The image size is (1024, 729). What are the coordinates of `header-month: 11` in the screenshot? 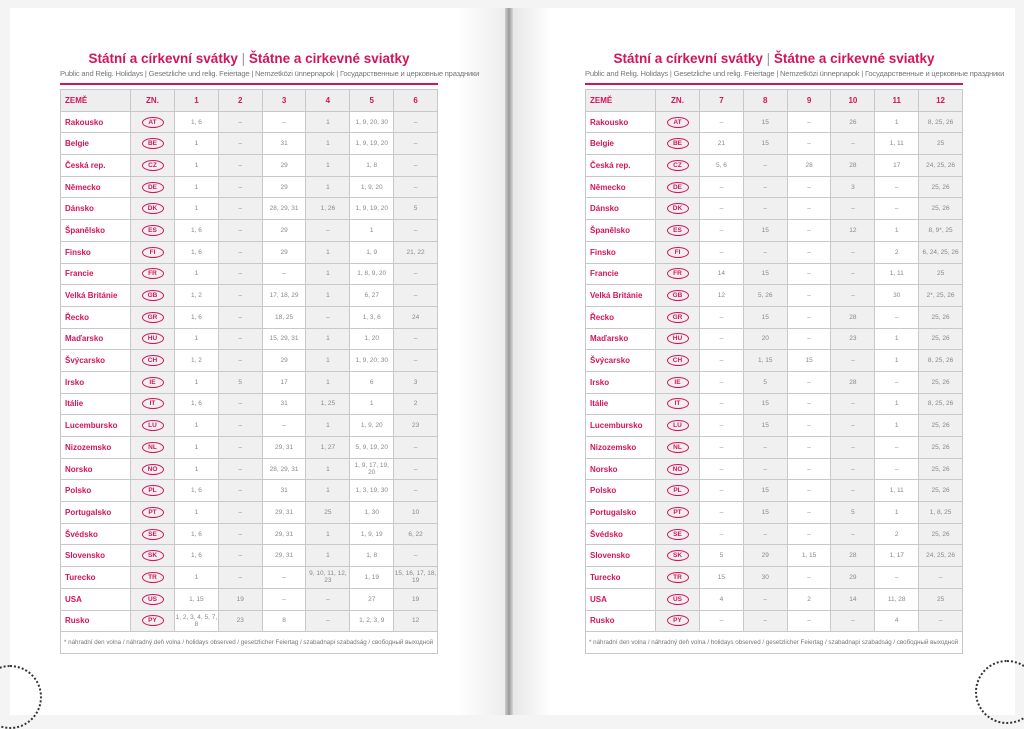 It's located at (897, 100).